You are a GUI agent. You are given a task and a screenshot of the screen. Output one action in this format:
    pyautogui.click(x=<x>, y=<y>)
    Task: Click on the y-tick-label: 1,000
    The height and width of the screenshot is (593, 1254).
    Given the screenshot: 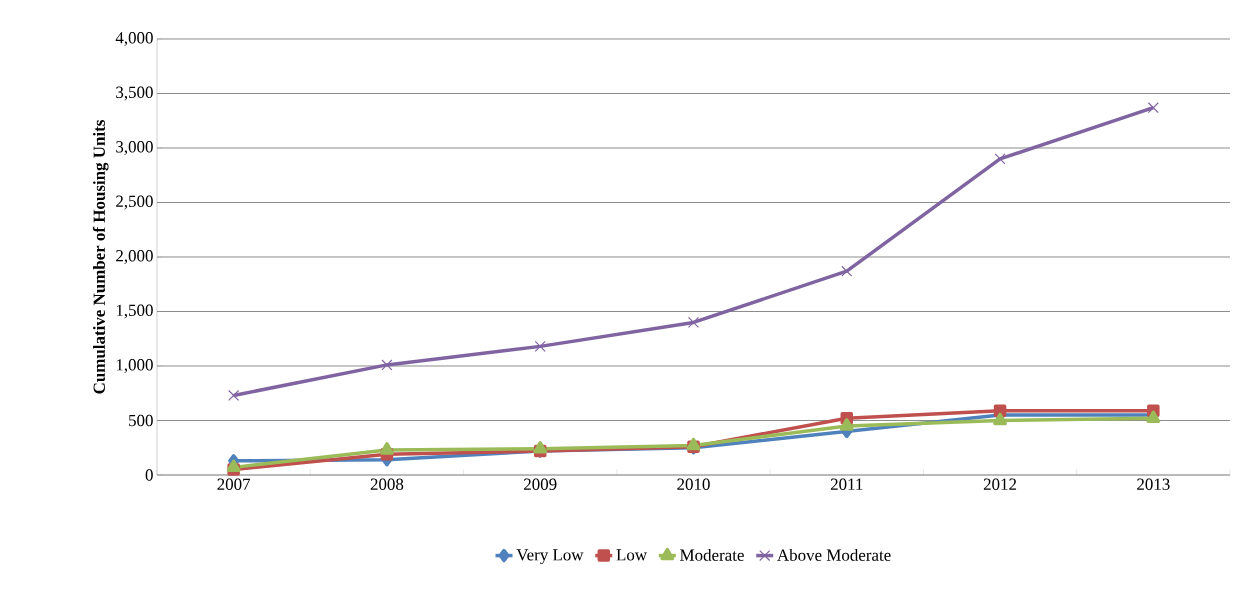 What is the action you would take?
    pyautogui.click(x=134, y=366)
    